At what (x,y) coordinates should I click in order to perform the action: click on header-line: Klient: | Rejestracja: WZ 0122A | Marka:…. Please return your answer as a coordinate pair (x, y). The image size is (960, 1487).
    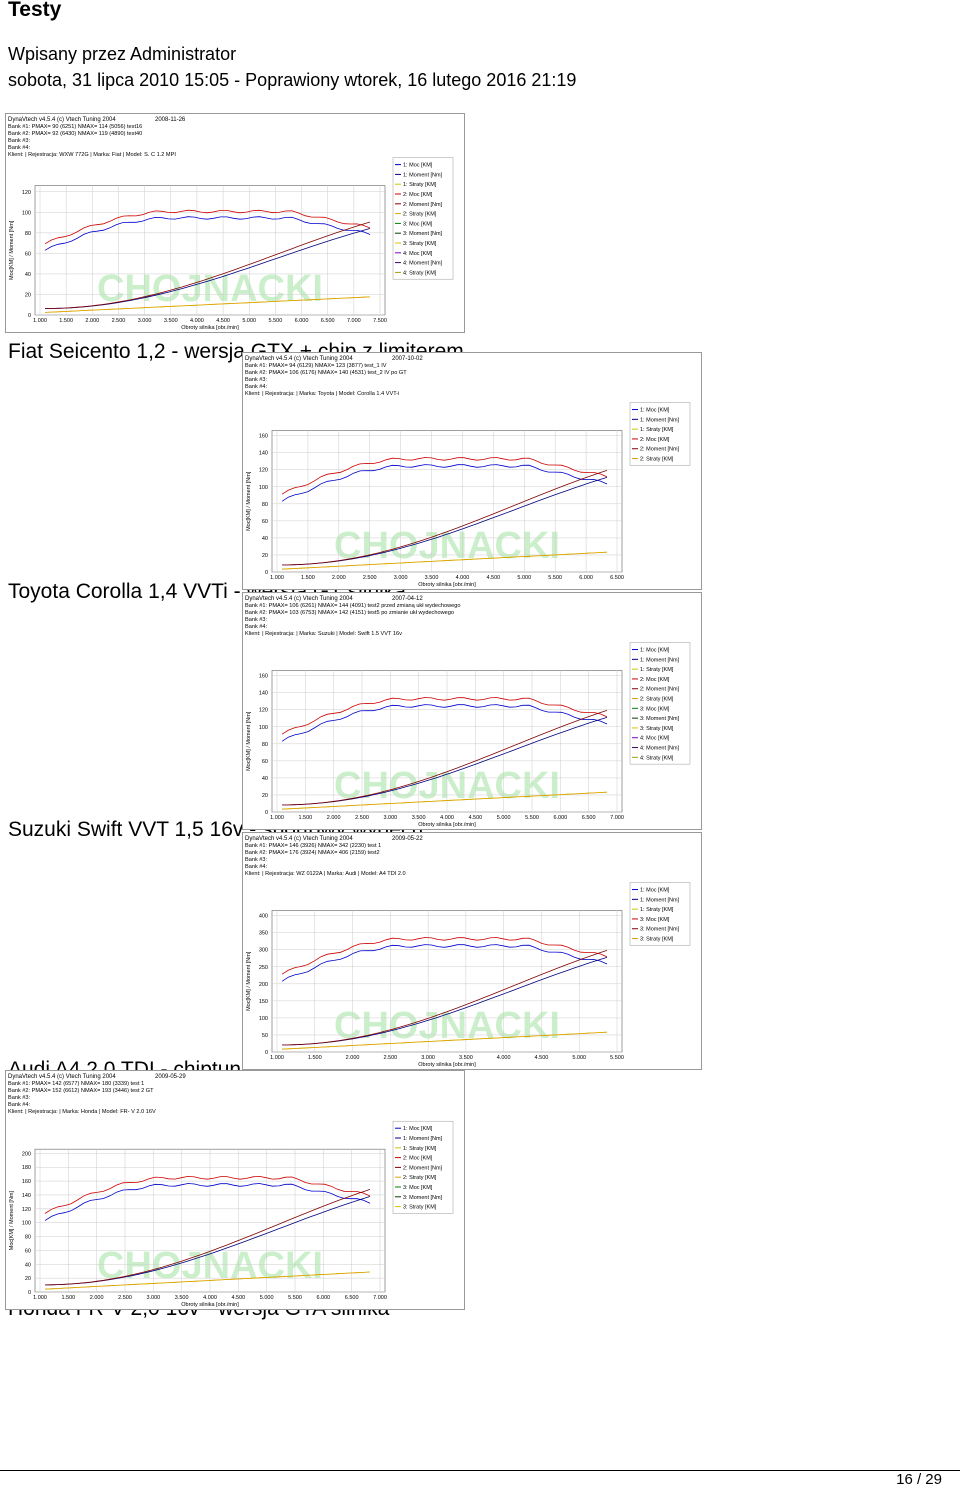
    Looking at the image, I should click on (325, 874).